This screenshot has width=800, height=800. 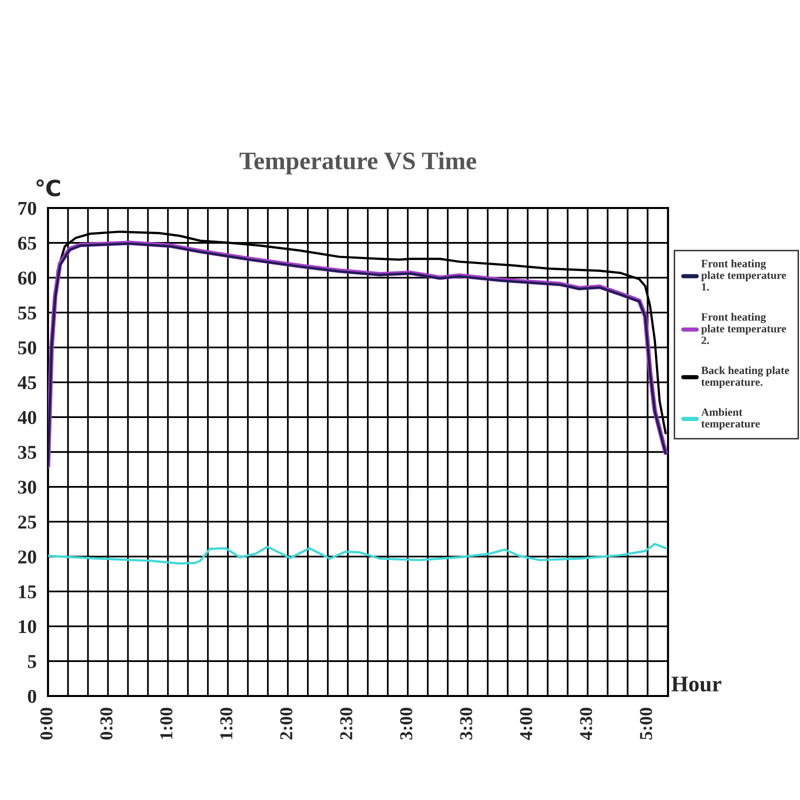 What do you see at coordinates (226, 723) in the screenshot?
I see `x-tick-label: 1:30` at bounding box center [226, 723].